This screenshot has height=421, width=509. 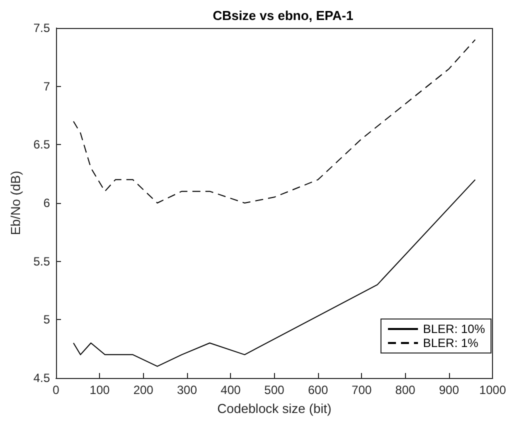 What do you see at coordinates (362, 390) in the screenshot?
I see `x-tick-label: 700` at bounding box center [362, 390].